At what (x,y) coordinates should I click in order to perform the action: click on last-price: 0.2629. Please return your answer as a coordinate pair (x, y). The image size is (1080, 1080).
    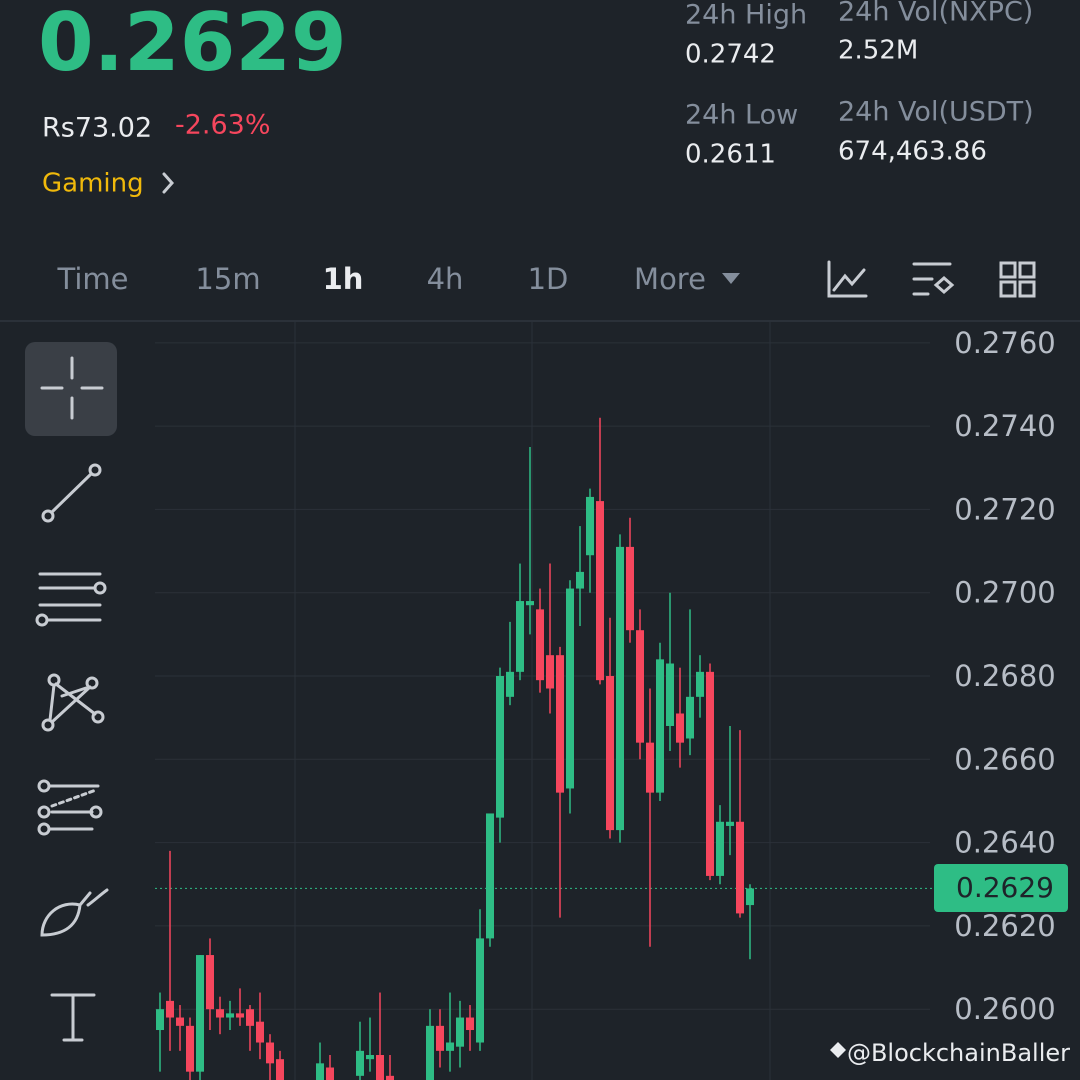
    Looking at the image, I should click on (192, 44).